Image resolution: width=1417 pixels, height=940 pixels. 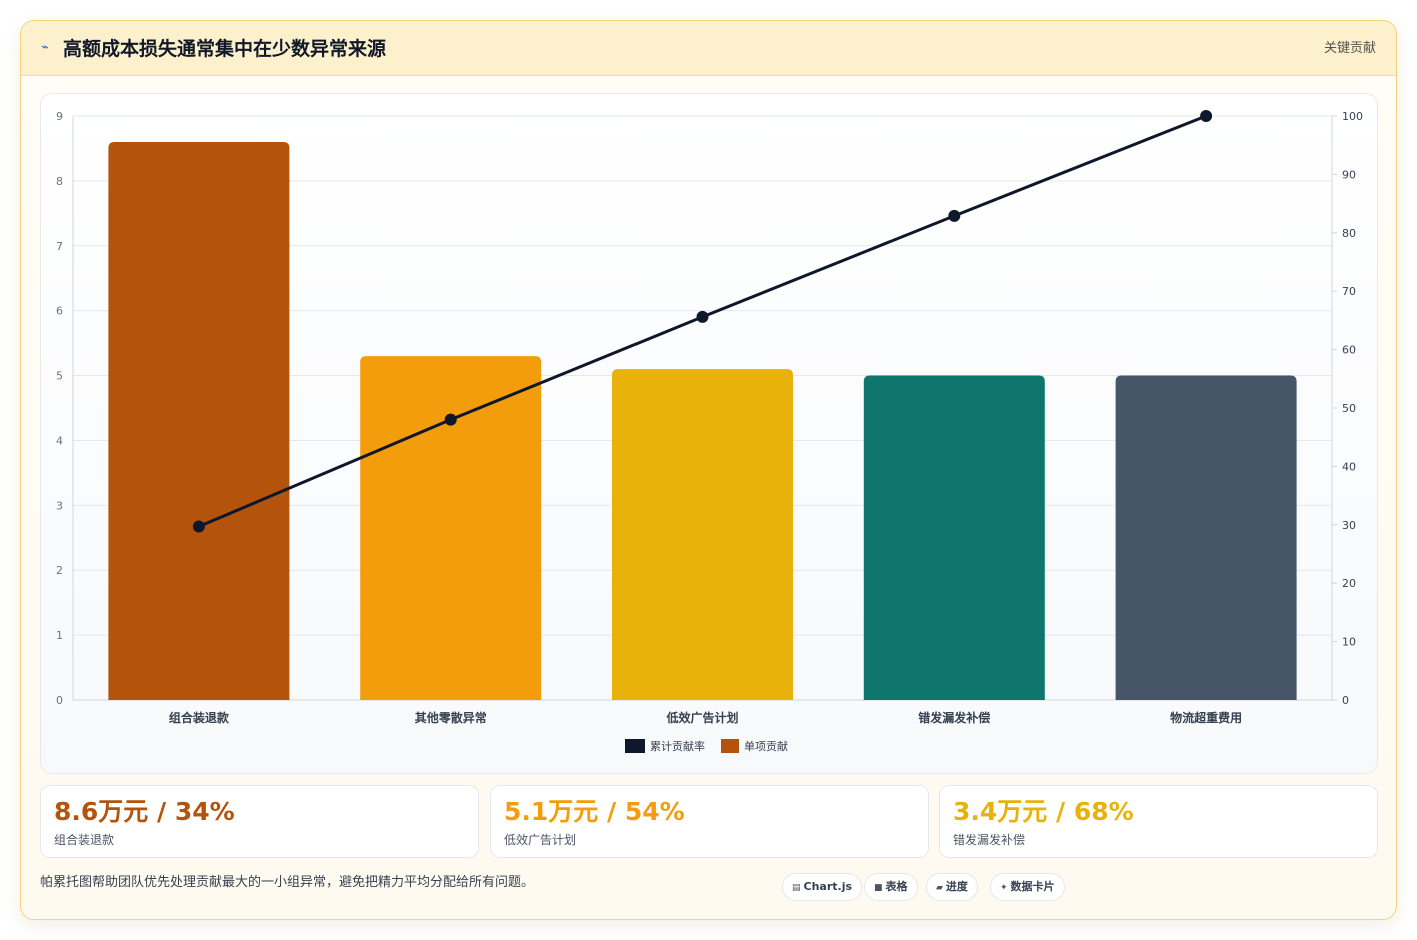 I want to click on stat-value-2: 5.1万元 / 54%, so click(x=594, y=811).